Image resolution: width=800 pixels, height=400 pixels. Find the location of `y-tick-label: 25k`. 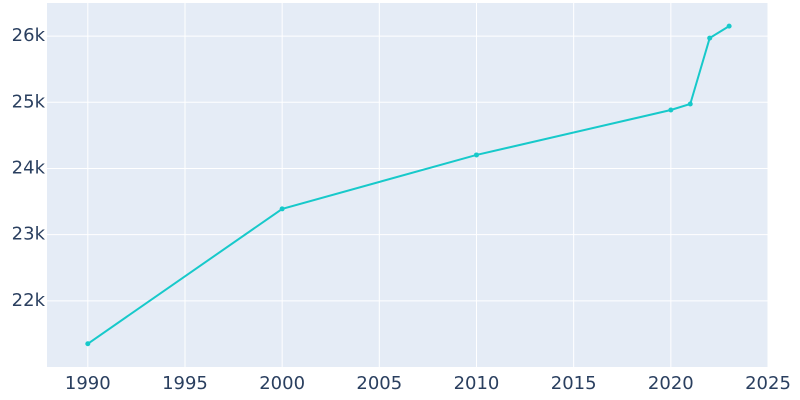

y-tick-label: 25k is located at coordinates (29, 101).